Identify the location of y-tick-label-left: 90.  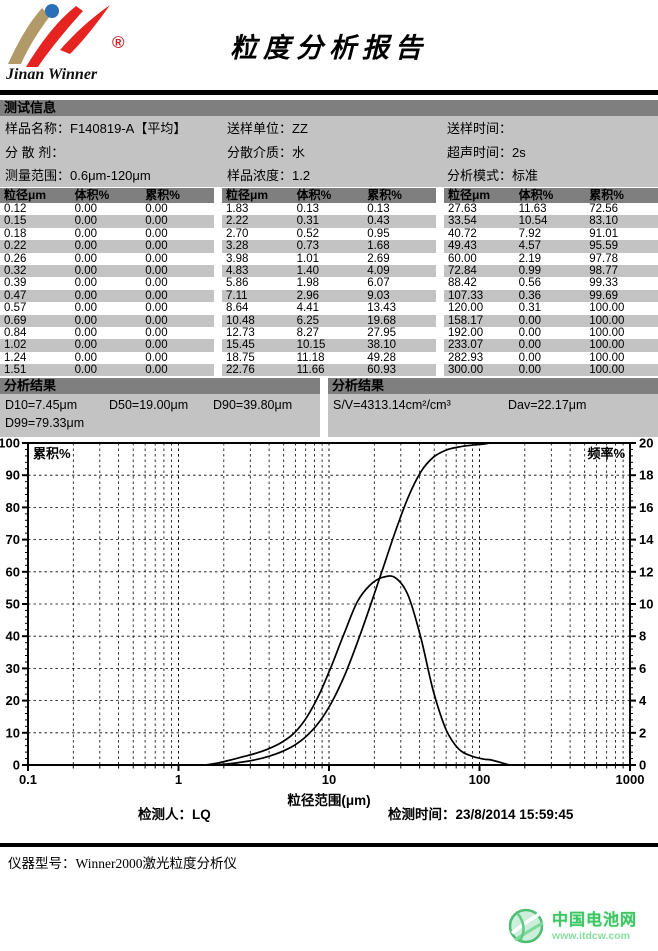
(13, 475).